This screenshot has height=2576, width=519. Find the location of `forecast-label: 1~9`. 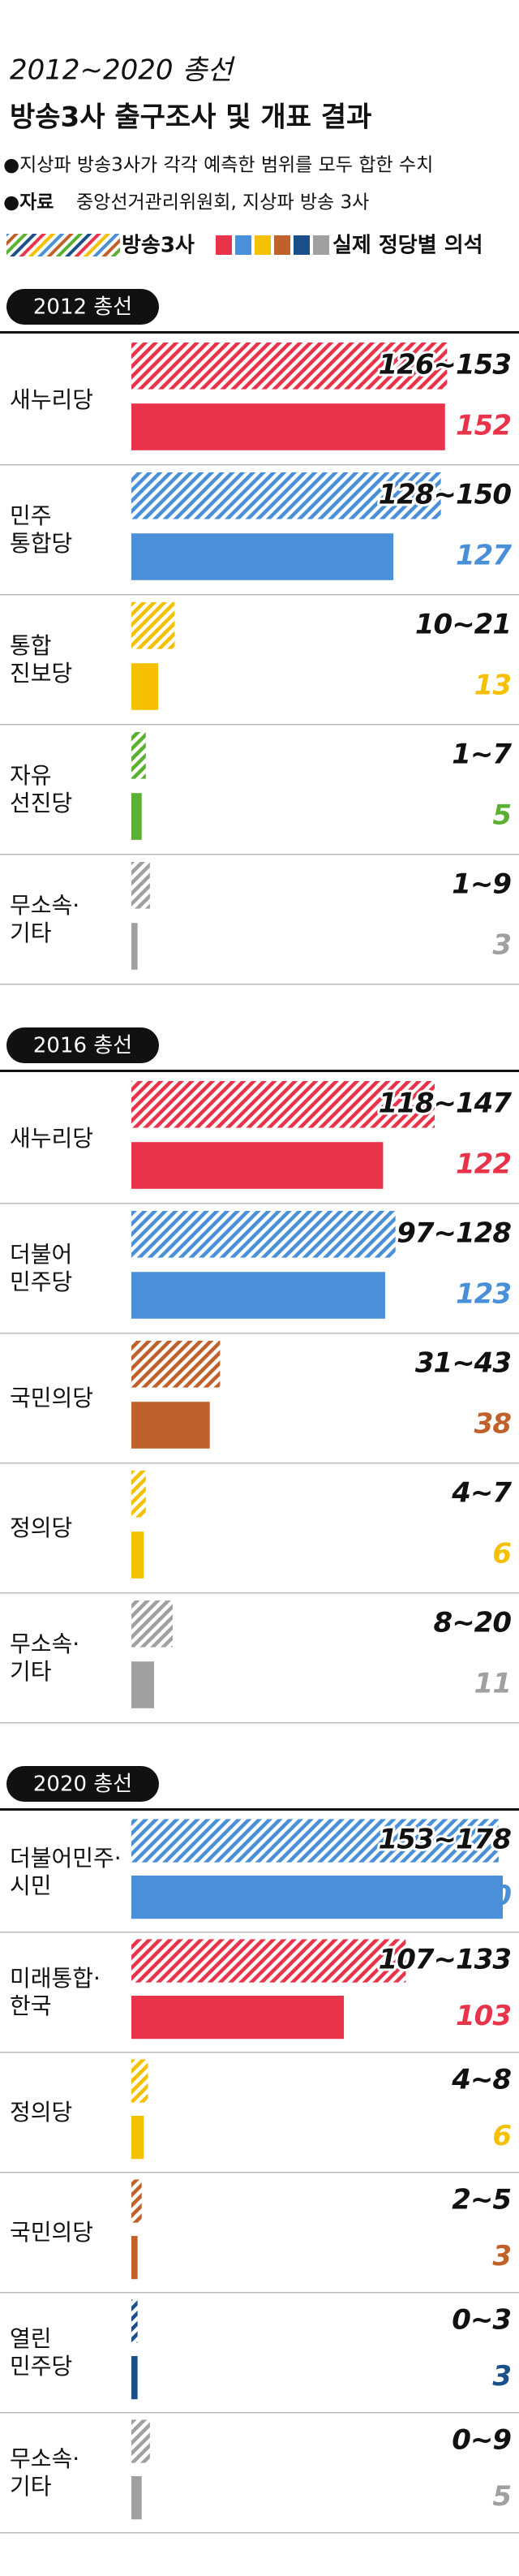

forecast-label: 1~9 is located at coordinates (481, 884).